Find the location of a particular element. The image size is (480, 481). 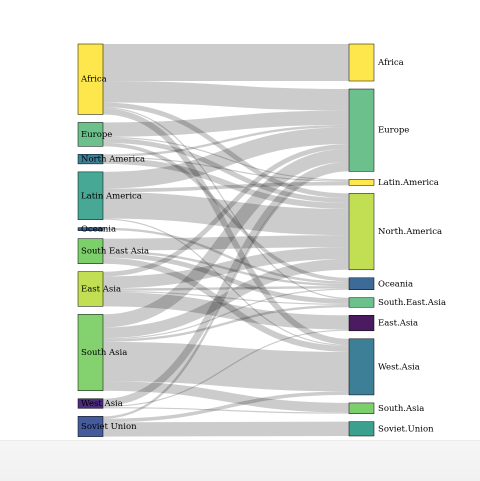

source-node-east-asia: East Asia is located at coordinates (99, 289).